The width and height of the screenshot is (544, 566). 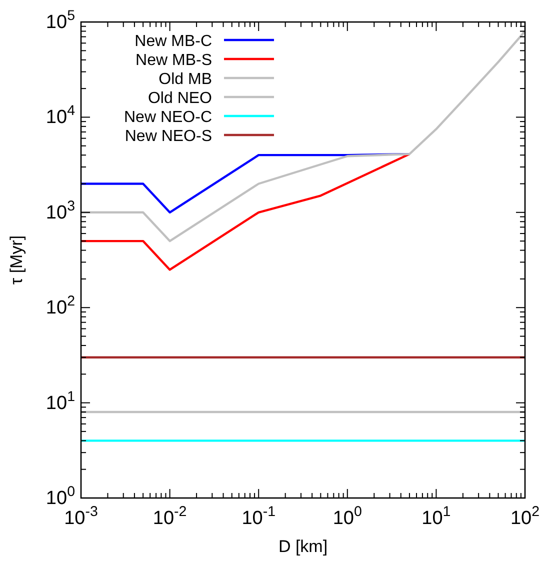 I want to click on y-tick-label: 10$^{1}$, so click(x=61, y=401).